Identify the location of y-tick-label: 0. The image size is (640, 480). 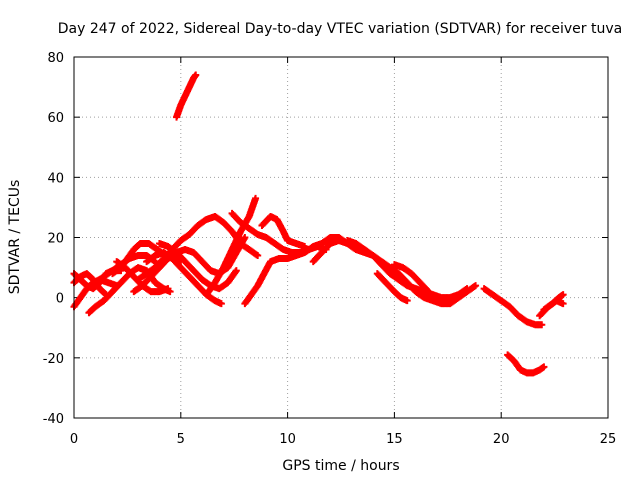
(60, 299).